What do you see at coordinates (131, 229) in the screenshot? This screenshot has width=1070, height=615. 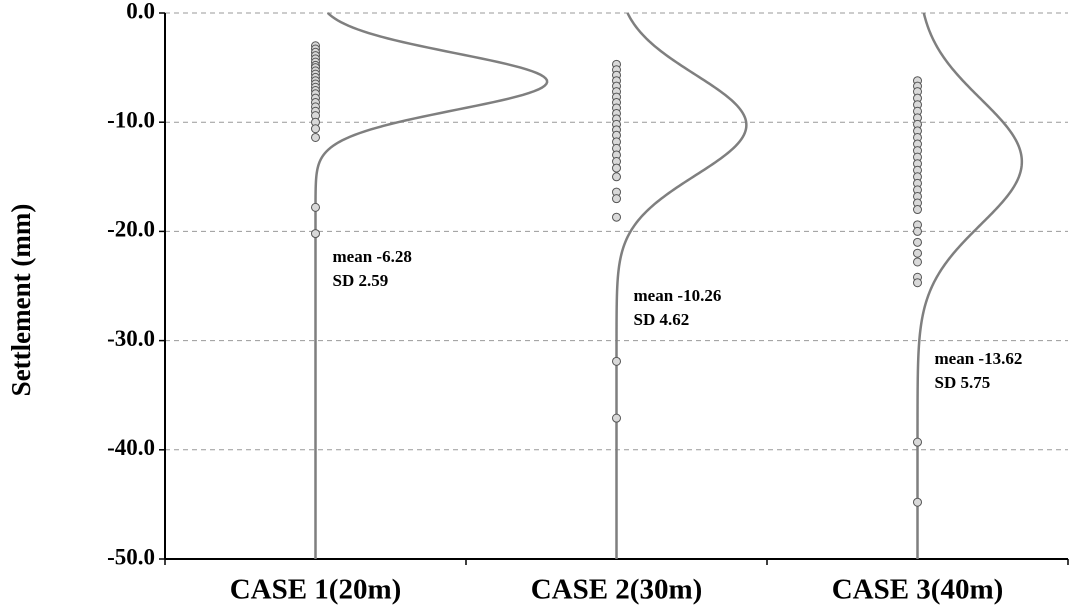 I see `y-tick-label: -20.0` at bounding box center [131, 229].